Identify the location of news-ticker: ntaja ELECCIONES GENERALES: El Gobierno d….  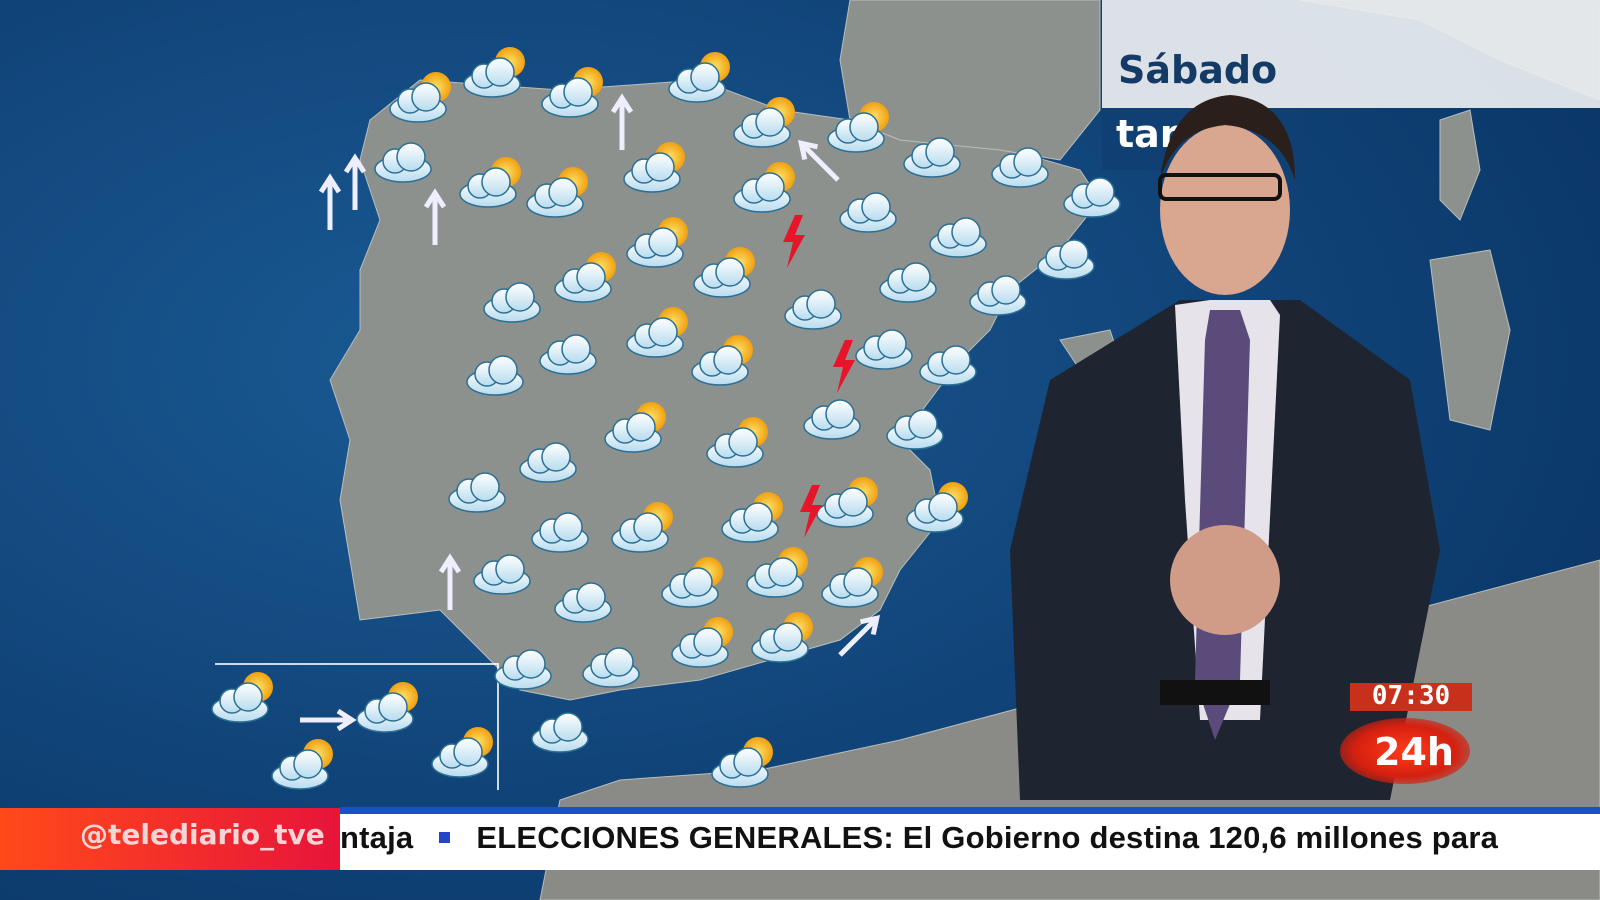
(970, 842).